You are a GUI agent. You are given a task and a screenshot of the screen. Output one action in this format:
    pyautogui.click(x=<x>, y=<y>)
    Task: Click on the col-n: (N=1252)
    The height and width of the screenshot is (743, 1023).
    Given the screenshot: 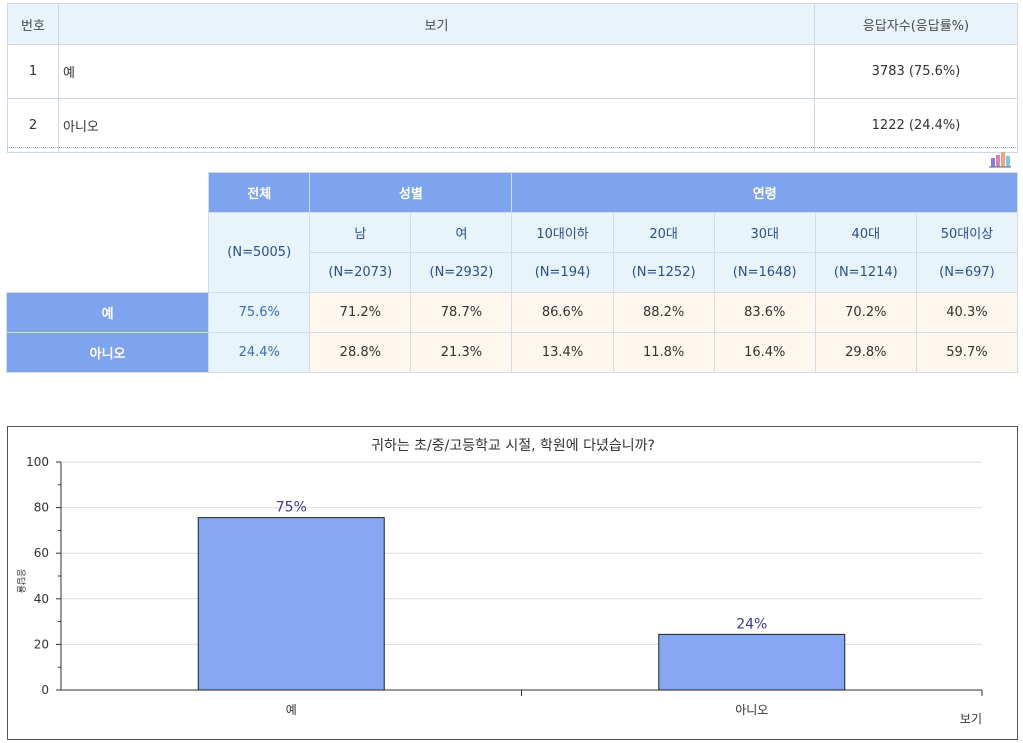 What is the action you would take?
    pyautogui.click(x=663, y=272)
    